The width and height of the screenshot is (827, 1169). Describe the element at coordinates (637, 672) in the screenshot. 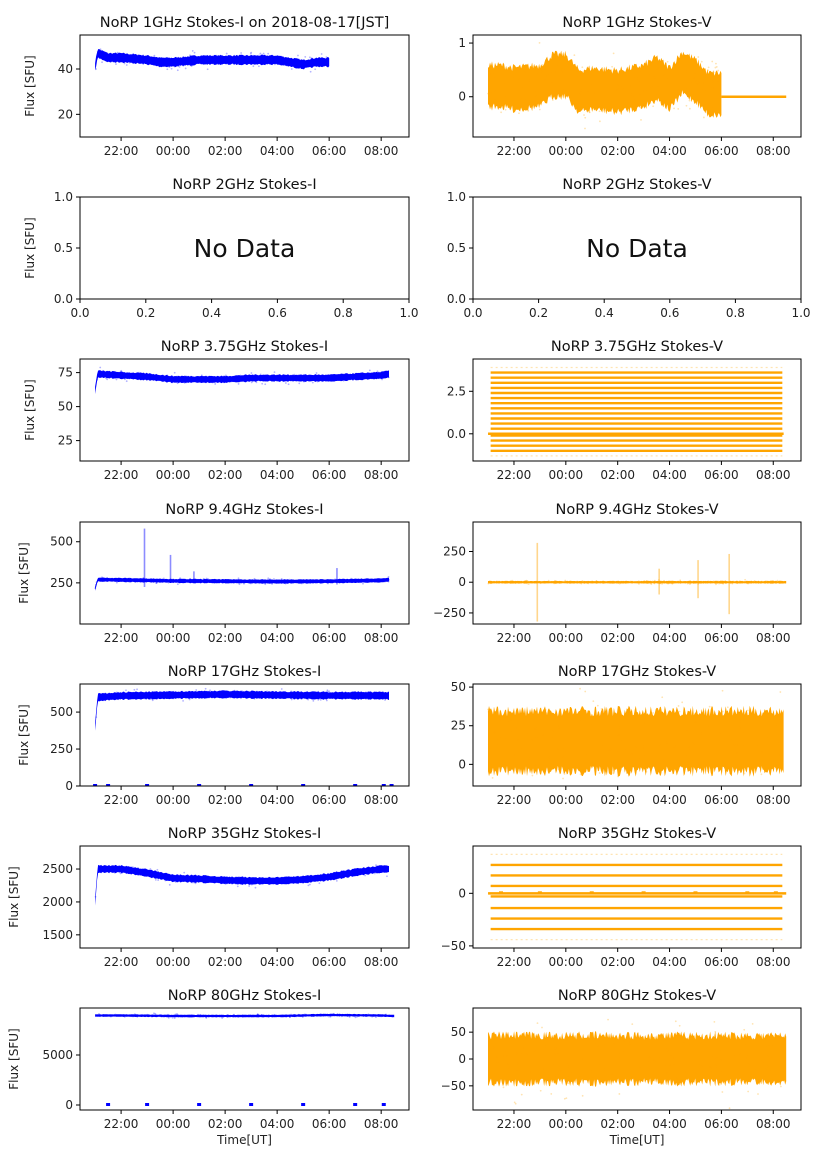

I see `subplot-title: NoRP 17GHz Stokes-V` at that location.